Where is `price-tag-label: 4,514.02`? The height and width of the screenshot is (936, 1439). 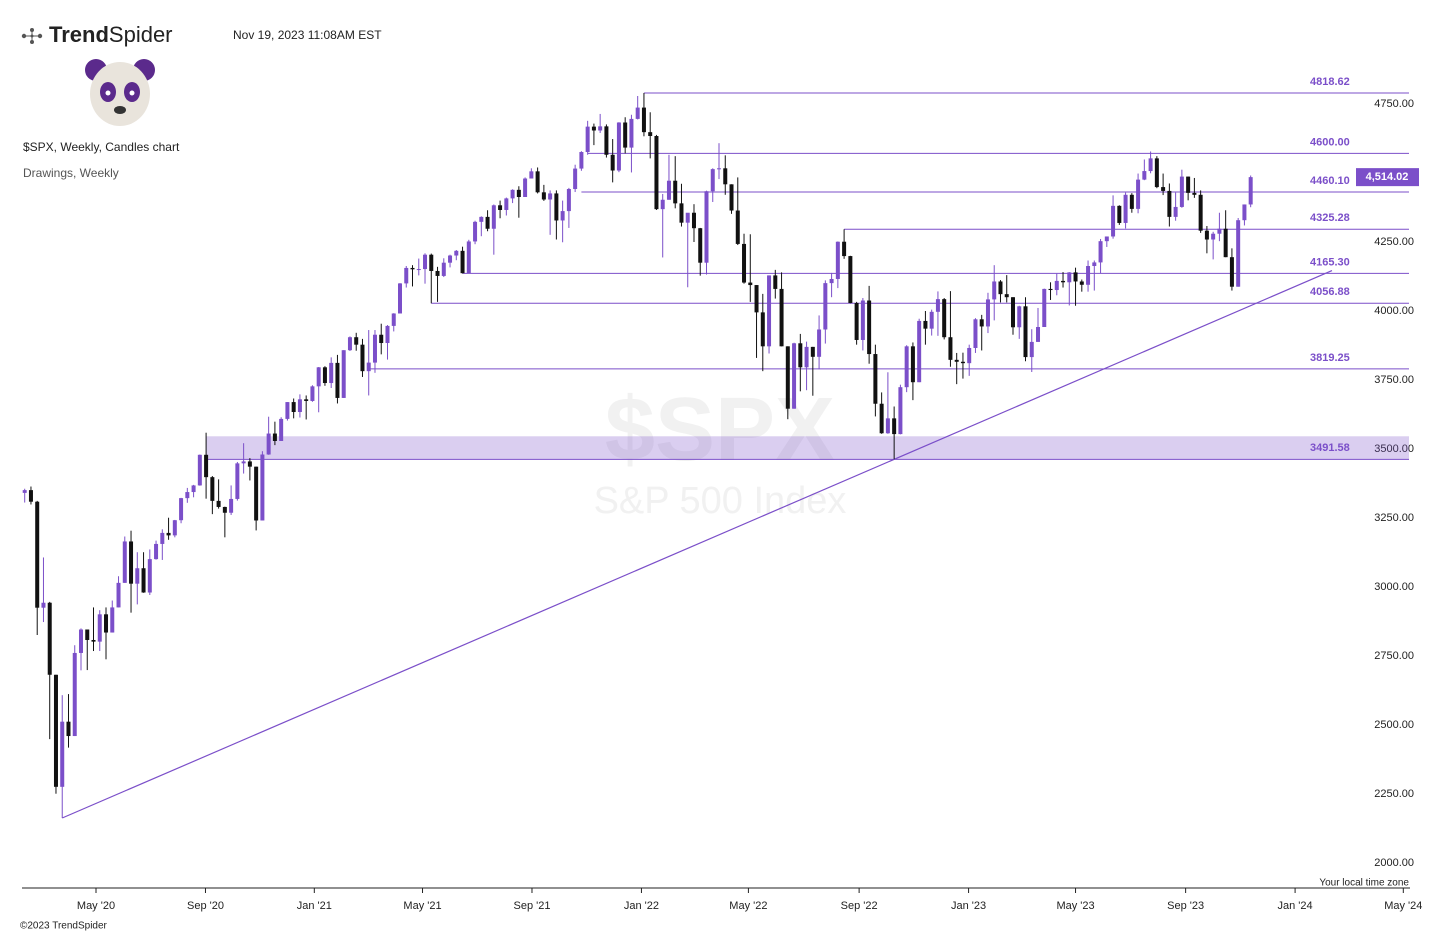 price-tag-label: 4,514.02 is located at coordinates (1387, 177).